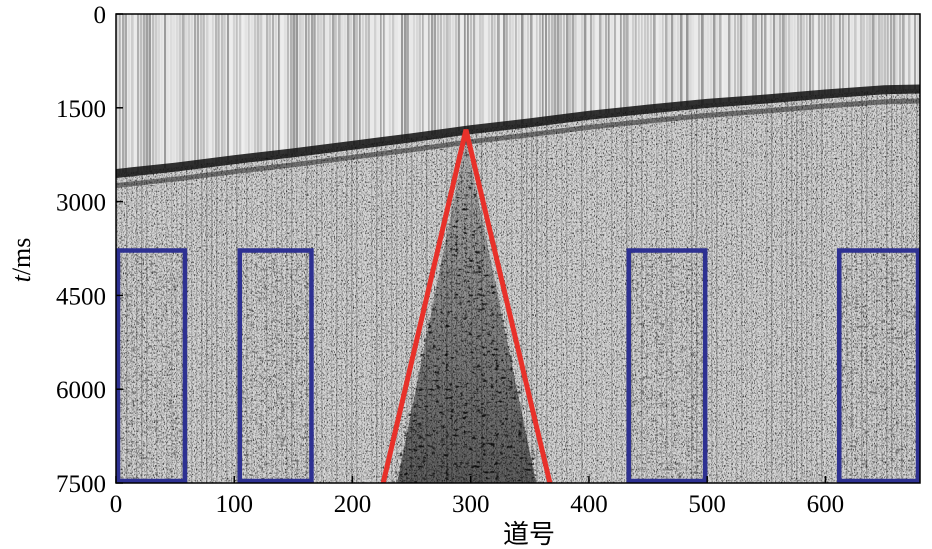 This screenshot has height=549, width=932. What do you see at coordinates (234, 504) in the screenshot?
I see `x-tick-label: 100` at bounding box center [234, 504].